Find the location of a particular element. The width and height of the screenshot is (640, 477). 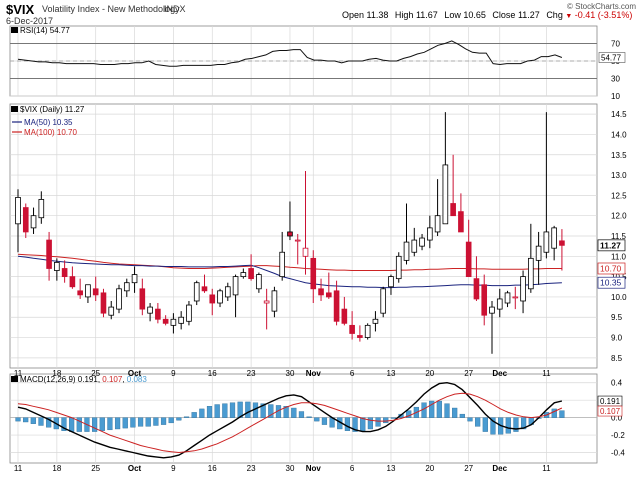

x-tick-label-macd: 13 is located at coordinates (391, 468).